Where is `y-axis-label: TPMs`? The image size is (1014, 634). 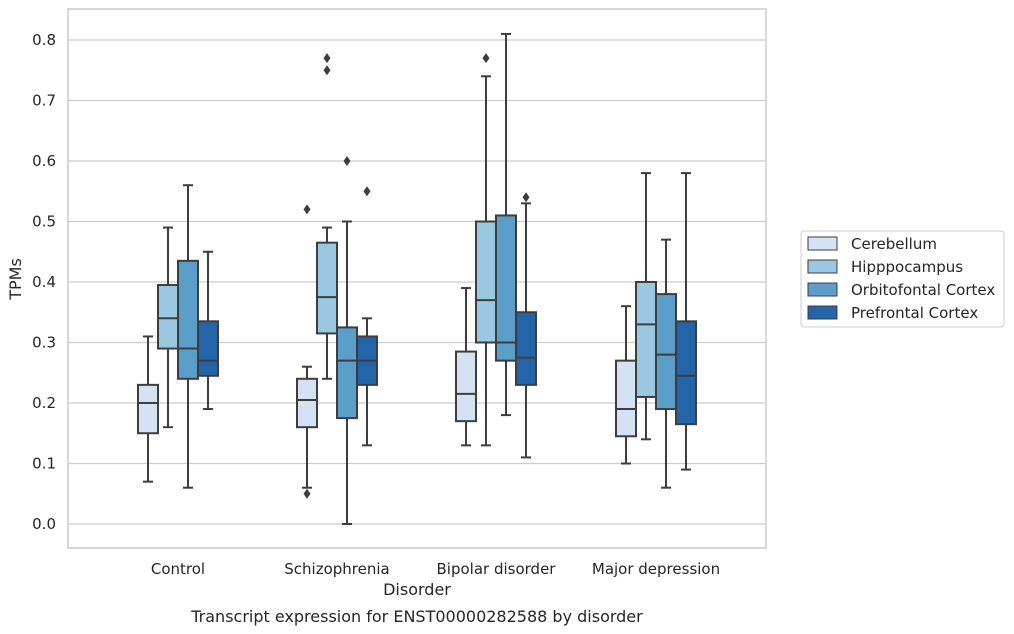 y-axis-label: TPMs is located at coordinates (15, 279).